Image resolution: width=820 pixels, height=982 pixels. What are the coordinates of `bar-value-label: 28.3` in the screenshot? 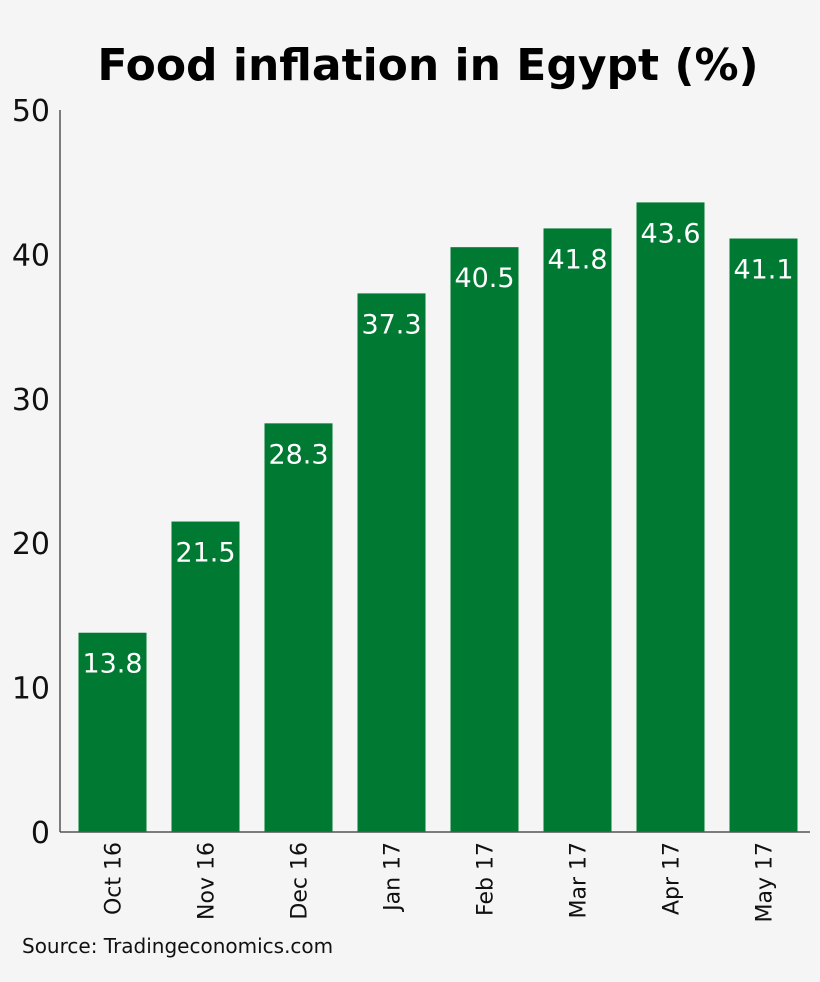 It's located at (298, 454).